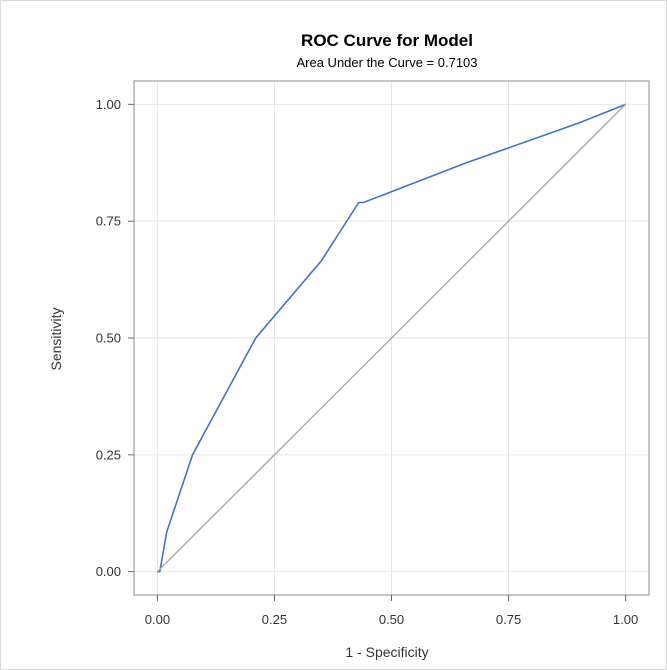 This screenshot has width=667, height=670. I want to click on y-tick-label-0: 0.00, so click(108, 571).